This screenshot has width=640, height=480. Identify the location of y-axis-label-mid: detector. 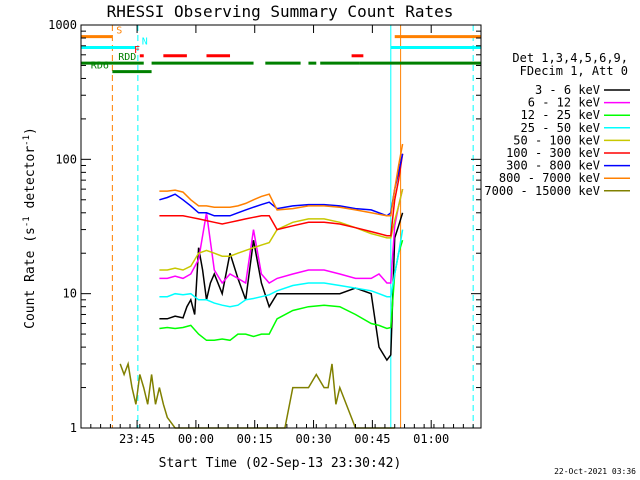
(30, 181).